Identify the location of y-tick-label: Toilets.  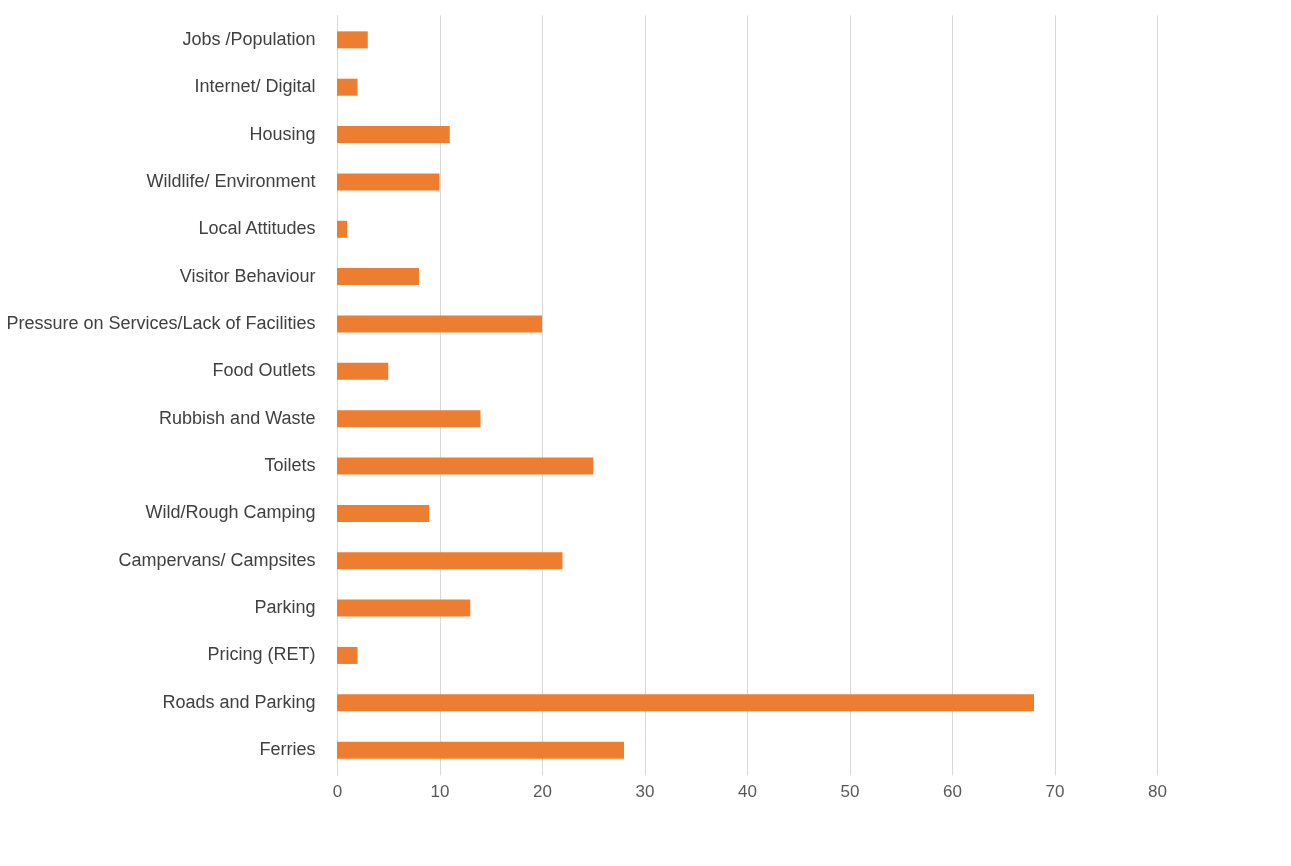
(290, 465).